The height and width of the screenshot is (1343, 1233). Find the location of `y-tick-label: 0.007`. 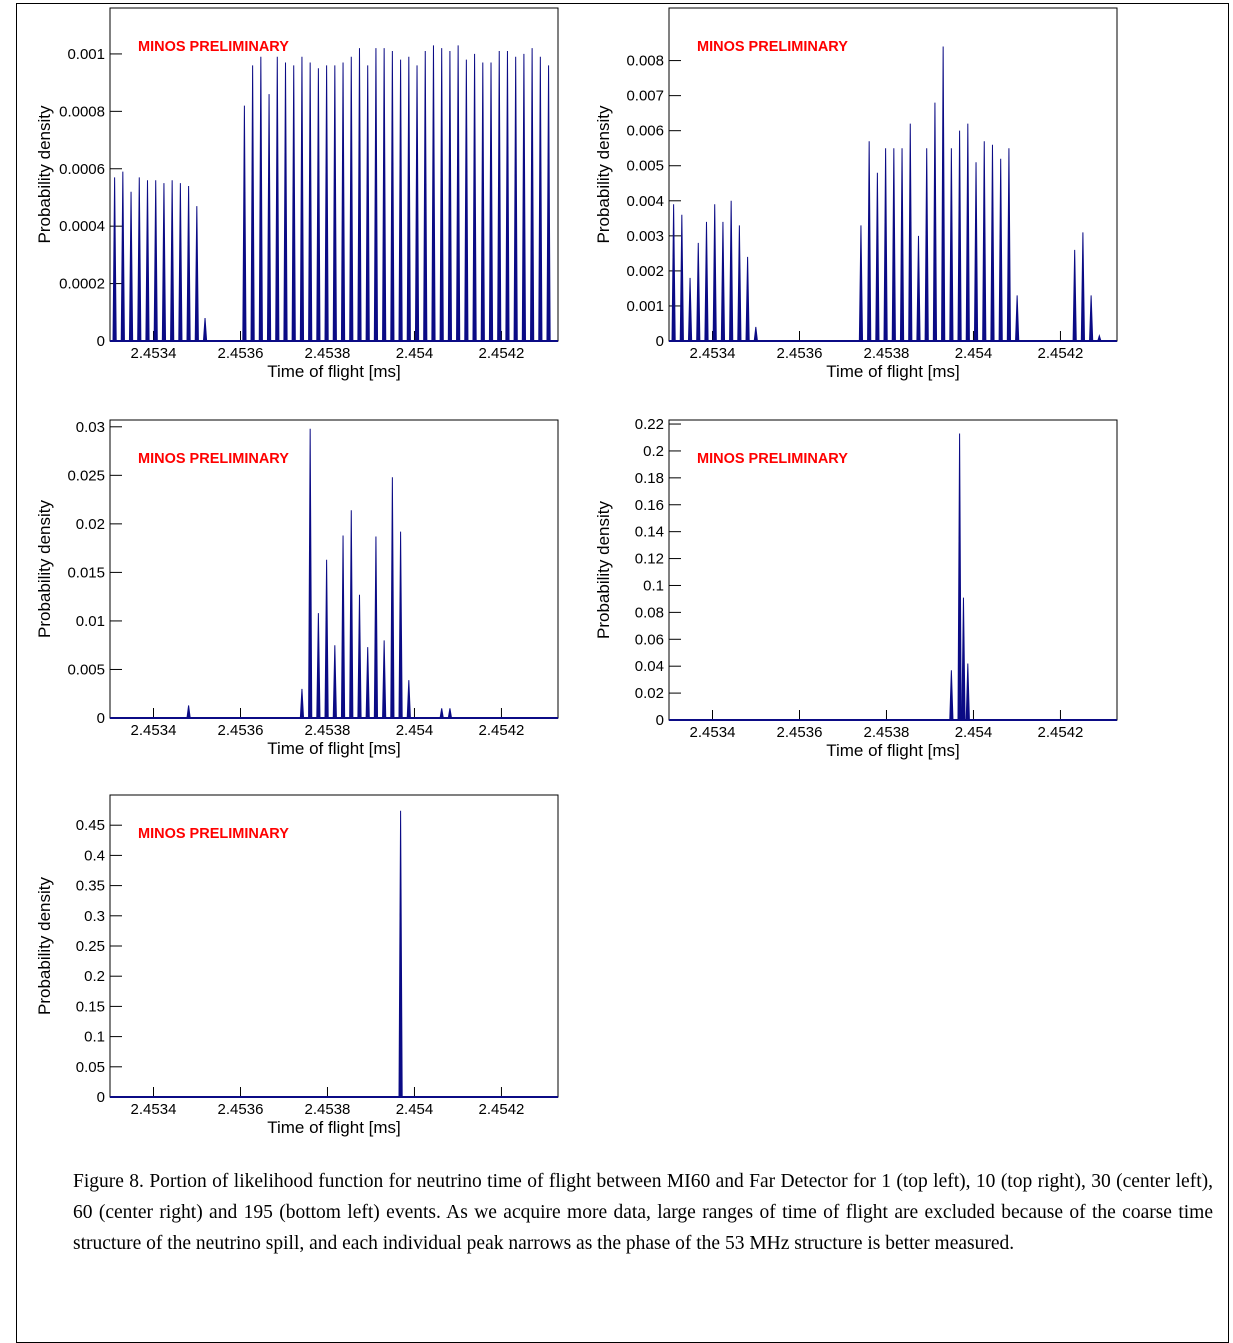

y-tick-label: 0.007 is located at coordinates (645, 96).